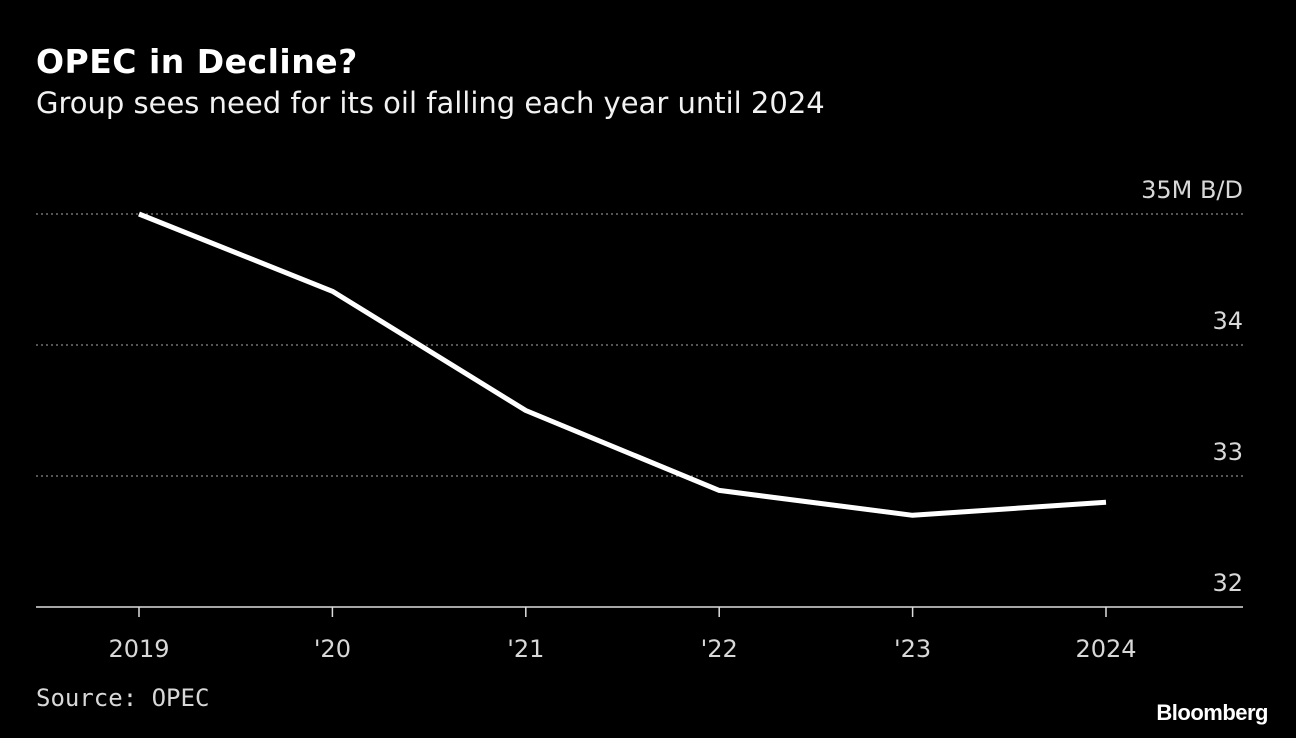 This screenshot has width=1296, height=738. Describe the element at coordinates (1192, 190) in the screenshot. I see `y-tick-label: 35M B/D` at that location.